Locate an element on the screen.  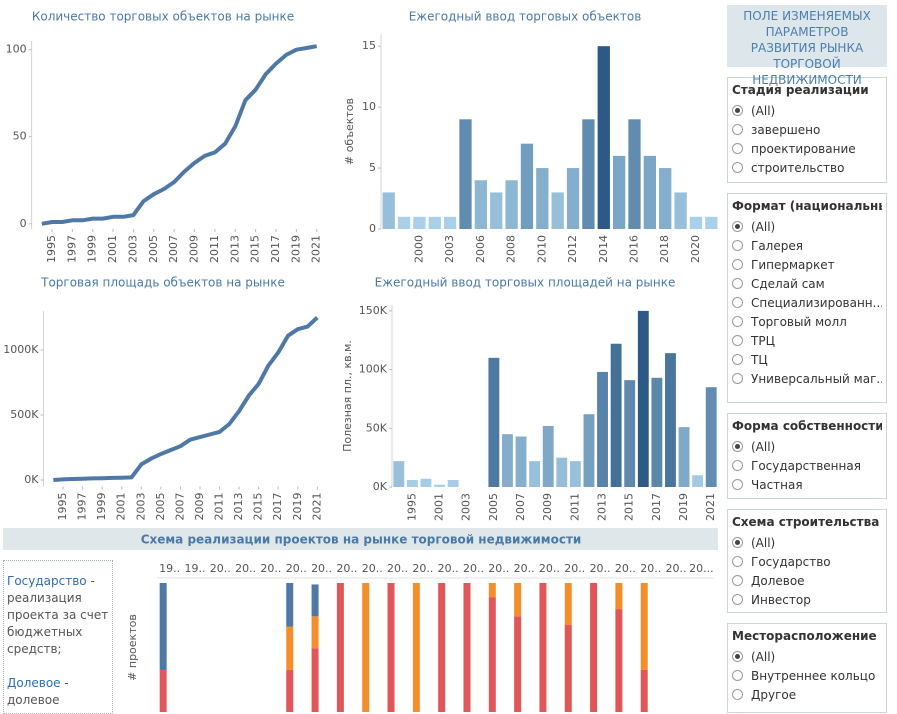
radio-option: Государственная is located at coordinates (807, 465).